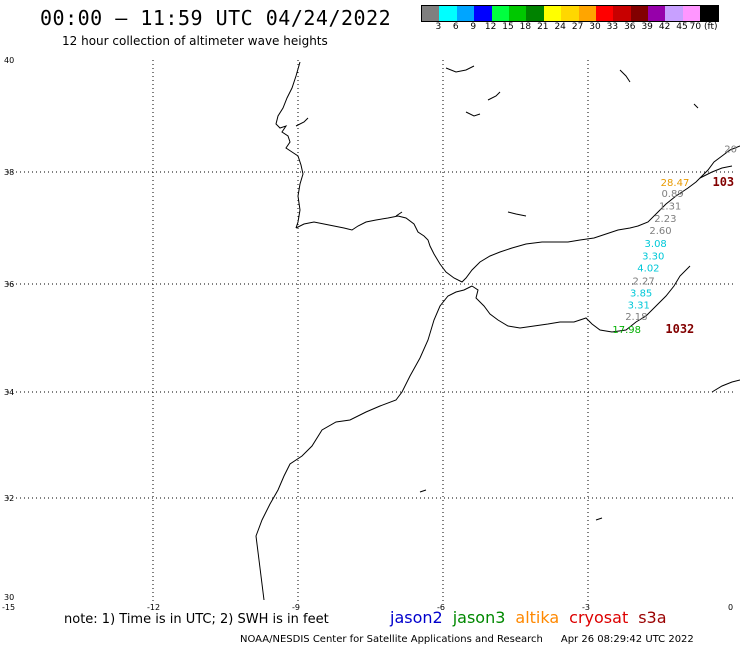  Describe the element at coordinates (612, 27) in the screenshot. I see `color-scale-label: 33` at that location.